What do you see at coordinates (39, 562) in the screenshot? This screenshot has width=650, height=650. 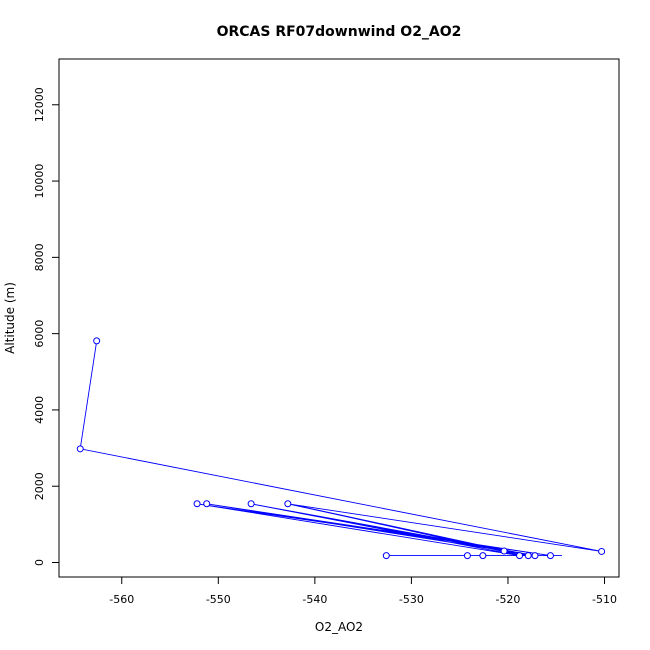 I see `y-tick-label: 0` at bounding box center [39, 562].